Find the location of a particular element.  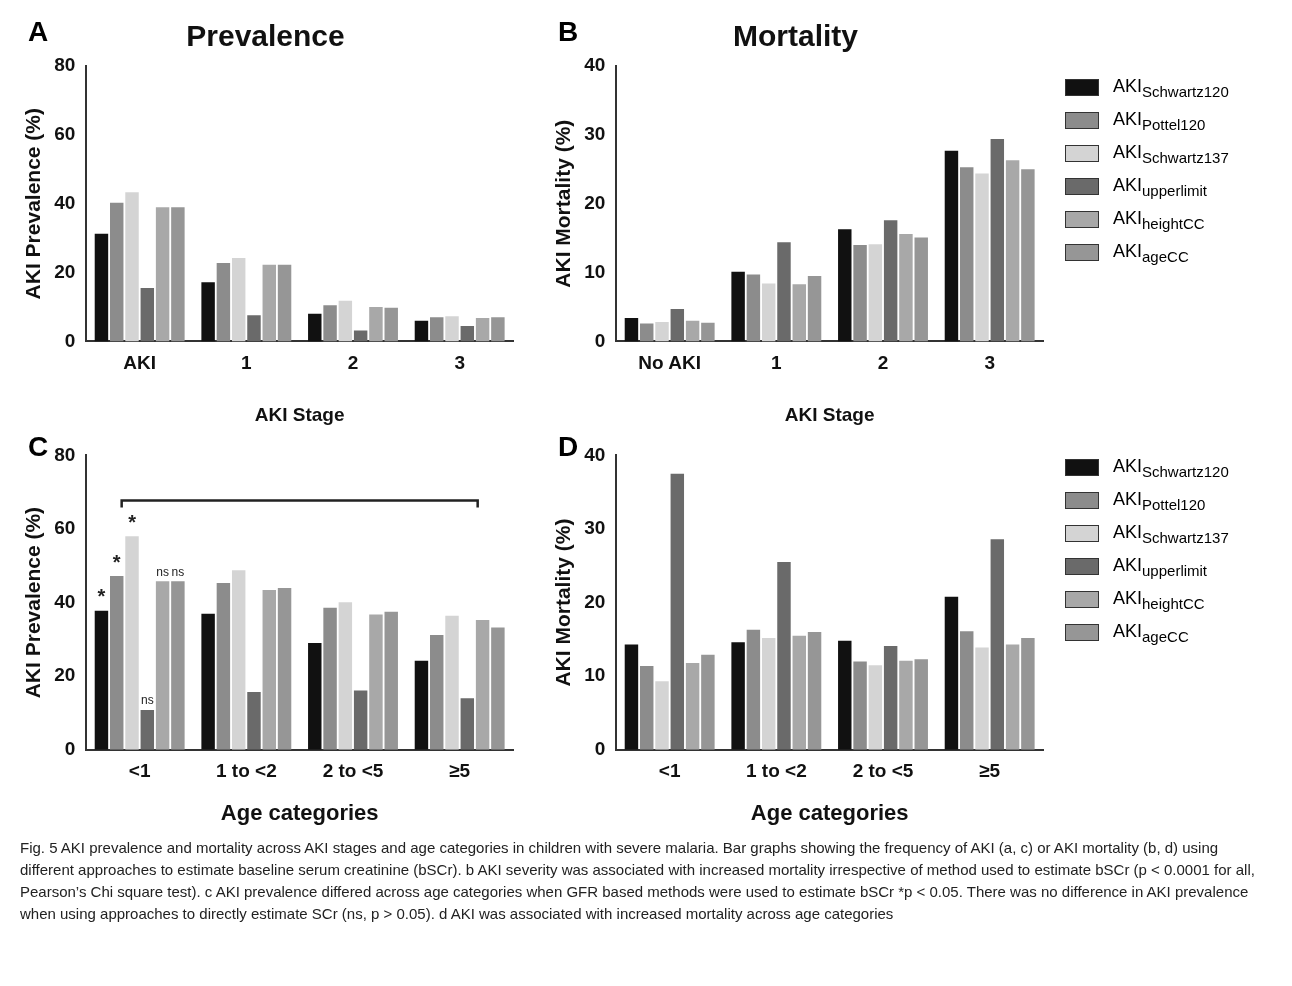

annotation: ns is located at coordinates (178, 571).